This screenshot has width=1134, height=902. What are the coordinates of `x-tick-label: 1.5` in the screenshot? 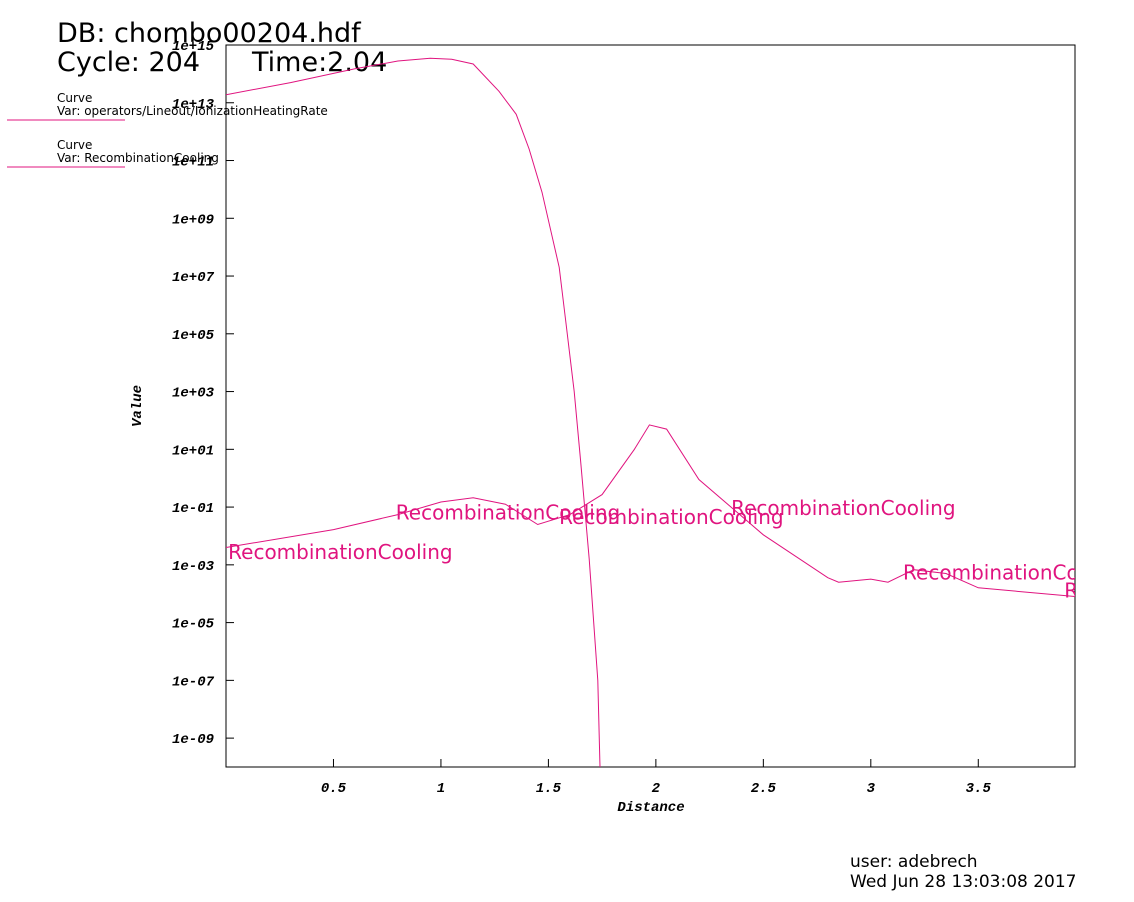 It's located at (549, 789).